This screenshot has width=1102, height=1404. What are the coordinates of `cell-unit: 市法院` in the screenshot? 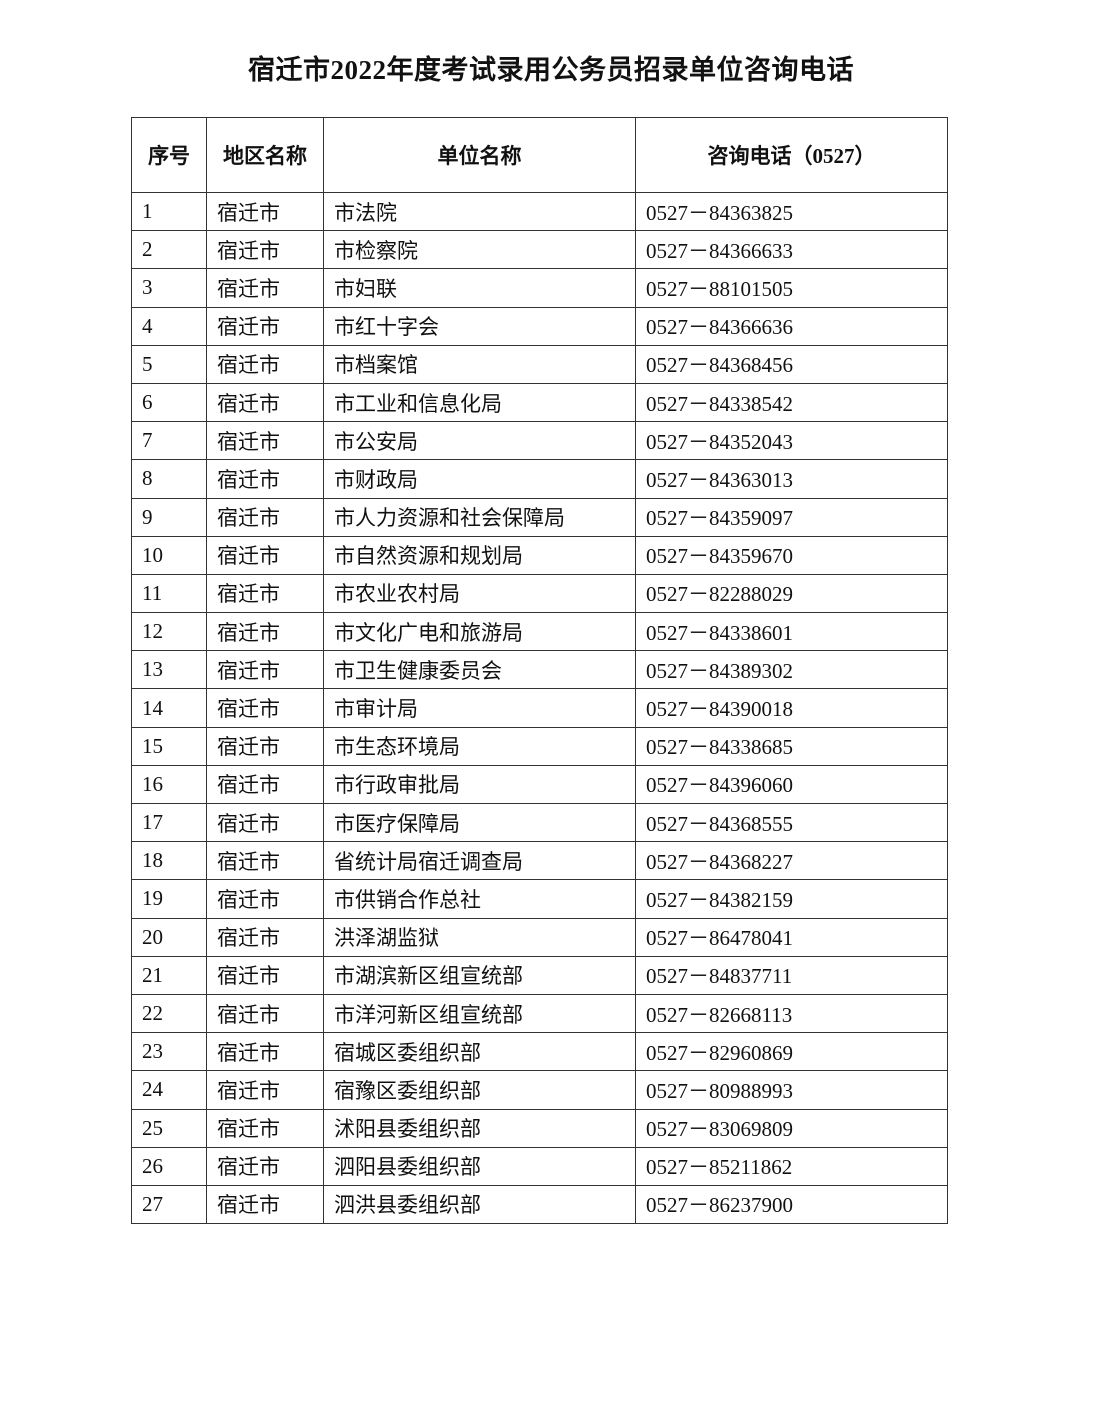 It's located at (479, 211).